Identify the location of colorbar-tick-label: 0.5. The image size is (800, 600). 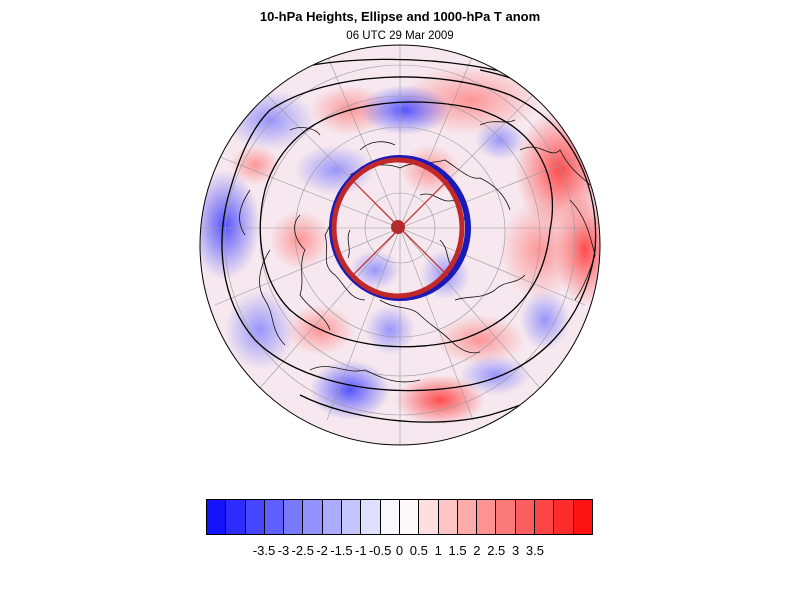
(418, 550).